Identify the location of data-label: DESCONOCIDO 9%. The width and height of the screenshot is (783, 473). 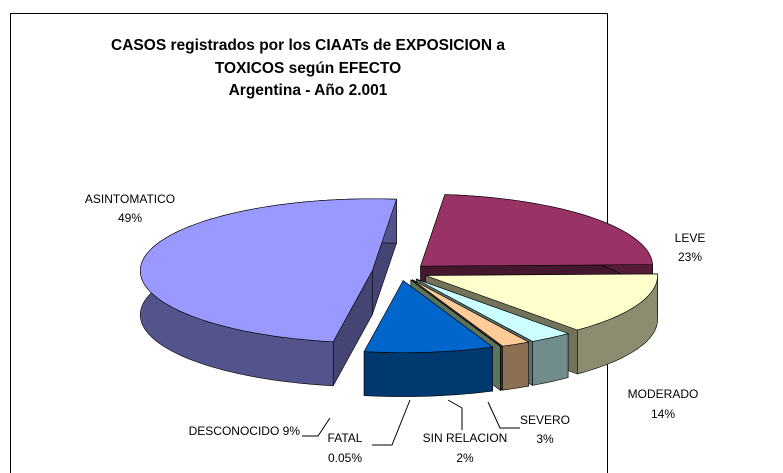
(245, 431).